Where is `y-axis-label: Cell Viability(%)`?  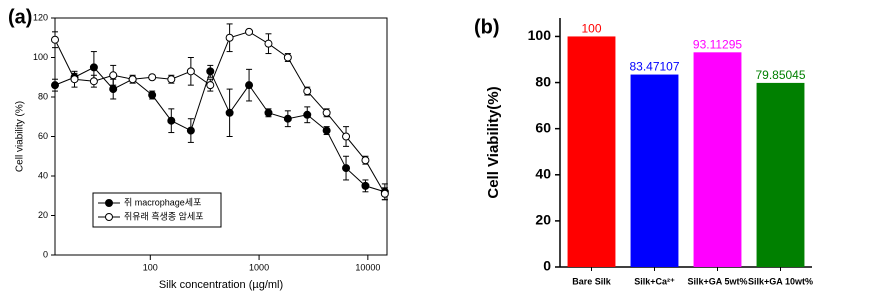 y-axis-label: Cell Viability(%) is located at coordinates (493, 142).